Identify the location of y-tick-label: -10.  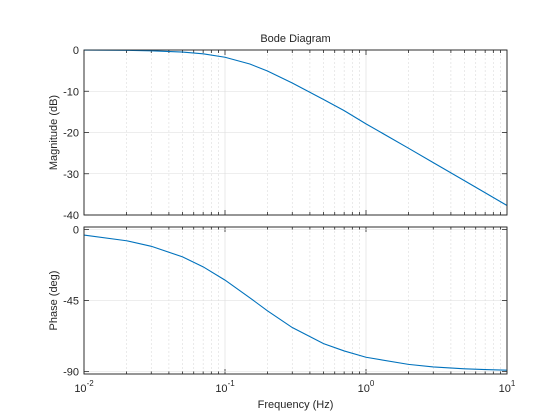
(71, 92).